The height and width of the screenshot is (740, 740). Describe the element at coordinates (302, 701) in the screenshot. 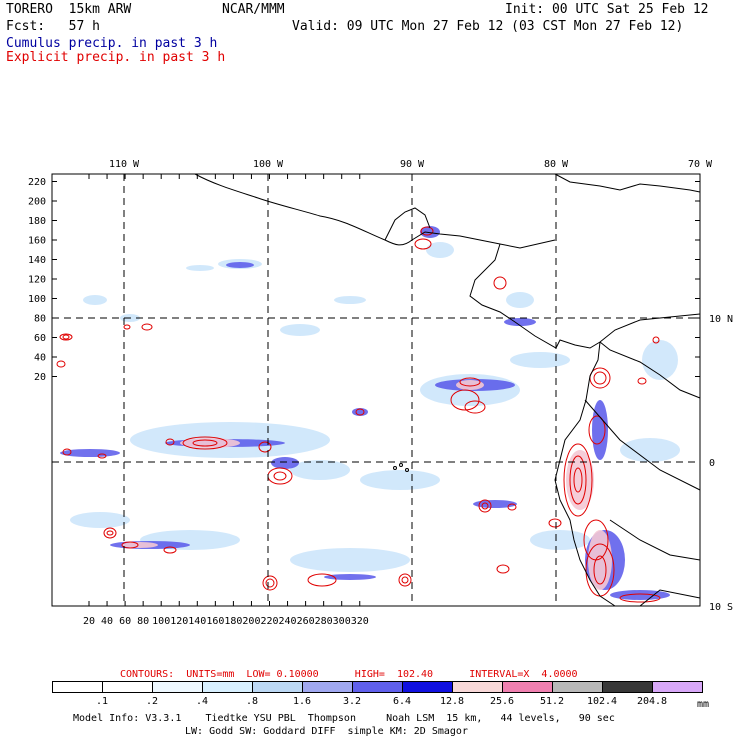

I see `legend-label: 1.6` at that location.